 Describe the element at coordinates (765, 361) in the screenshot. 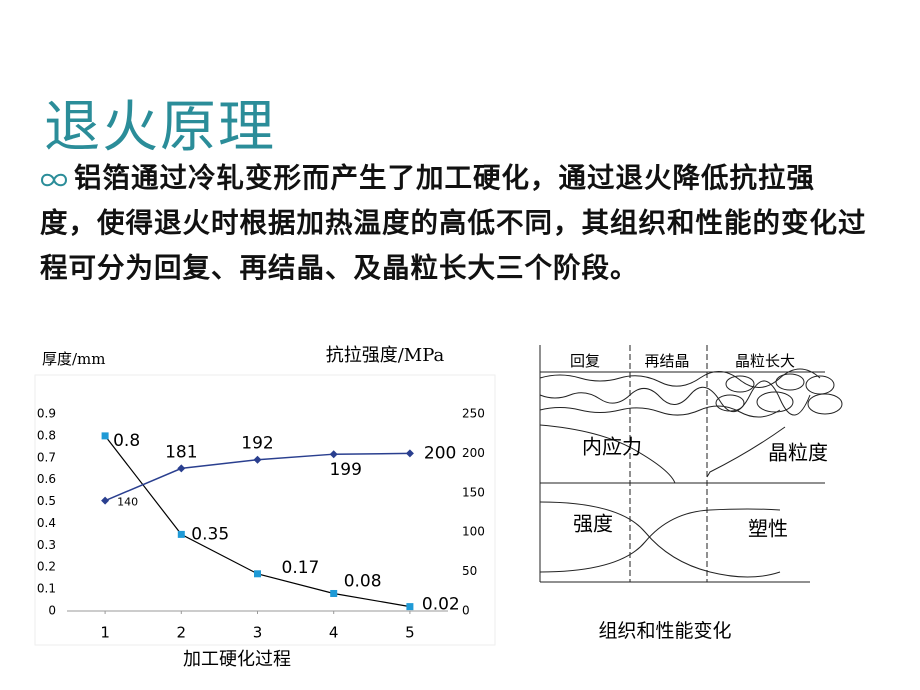

I see `stage-label: 晶粒长大` at that location.